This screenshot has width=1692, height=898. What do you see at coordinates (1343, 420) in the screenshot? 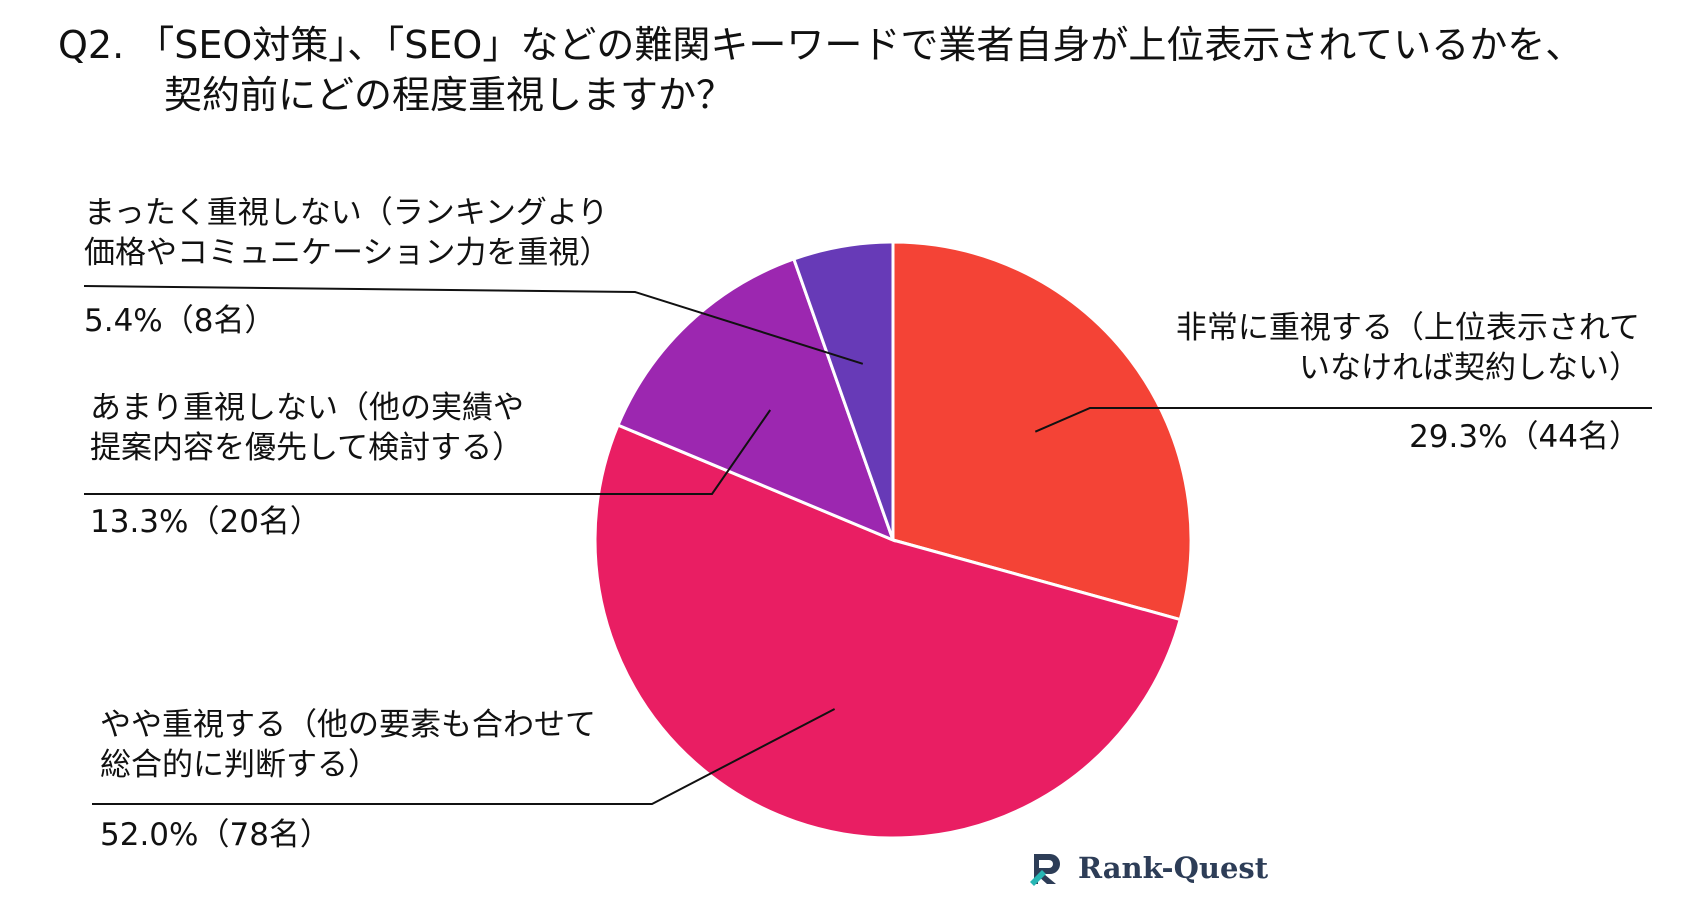
I see `leader-line-very` at bounding box center [1343, 420].